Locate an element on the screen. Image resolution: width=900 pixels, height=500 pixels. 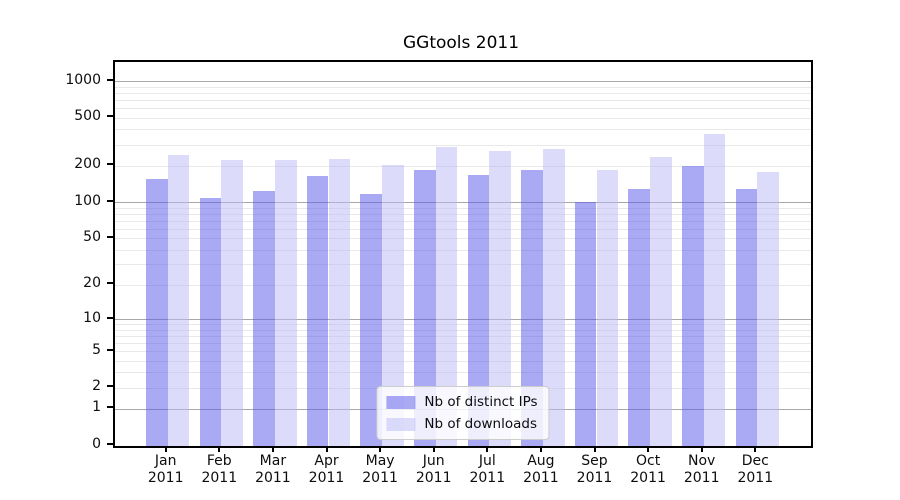
legend: Nb of distinct IPs Nb of downloads is located at coordinates (463, 413).